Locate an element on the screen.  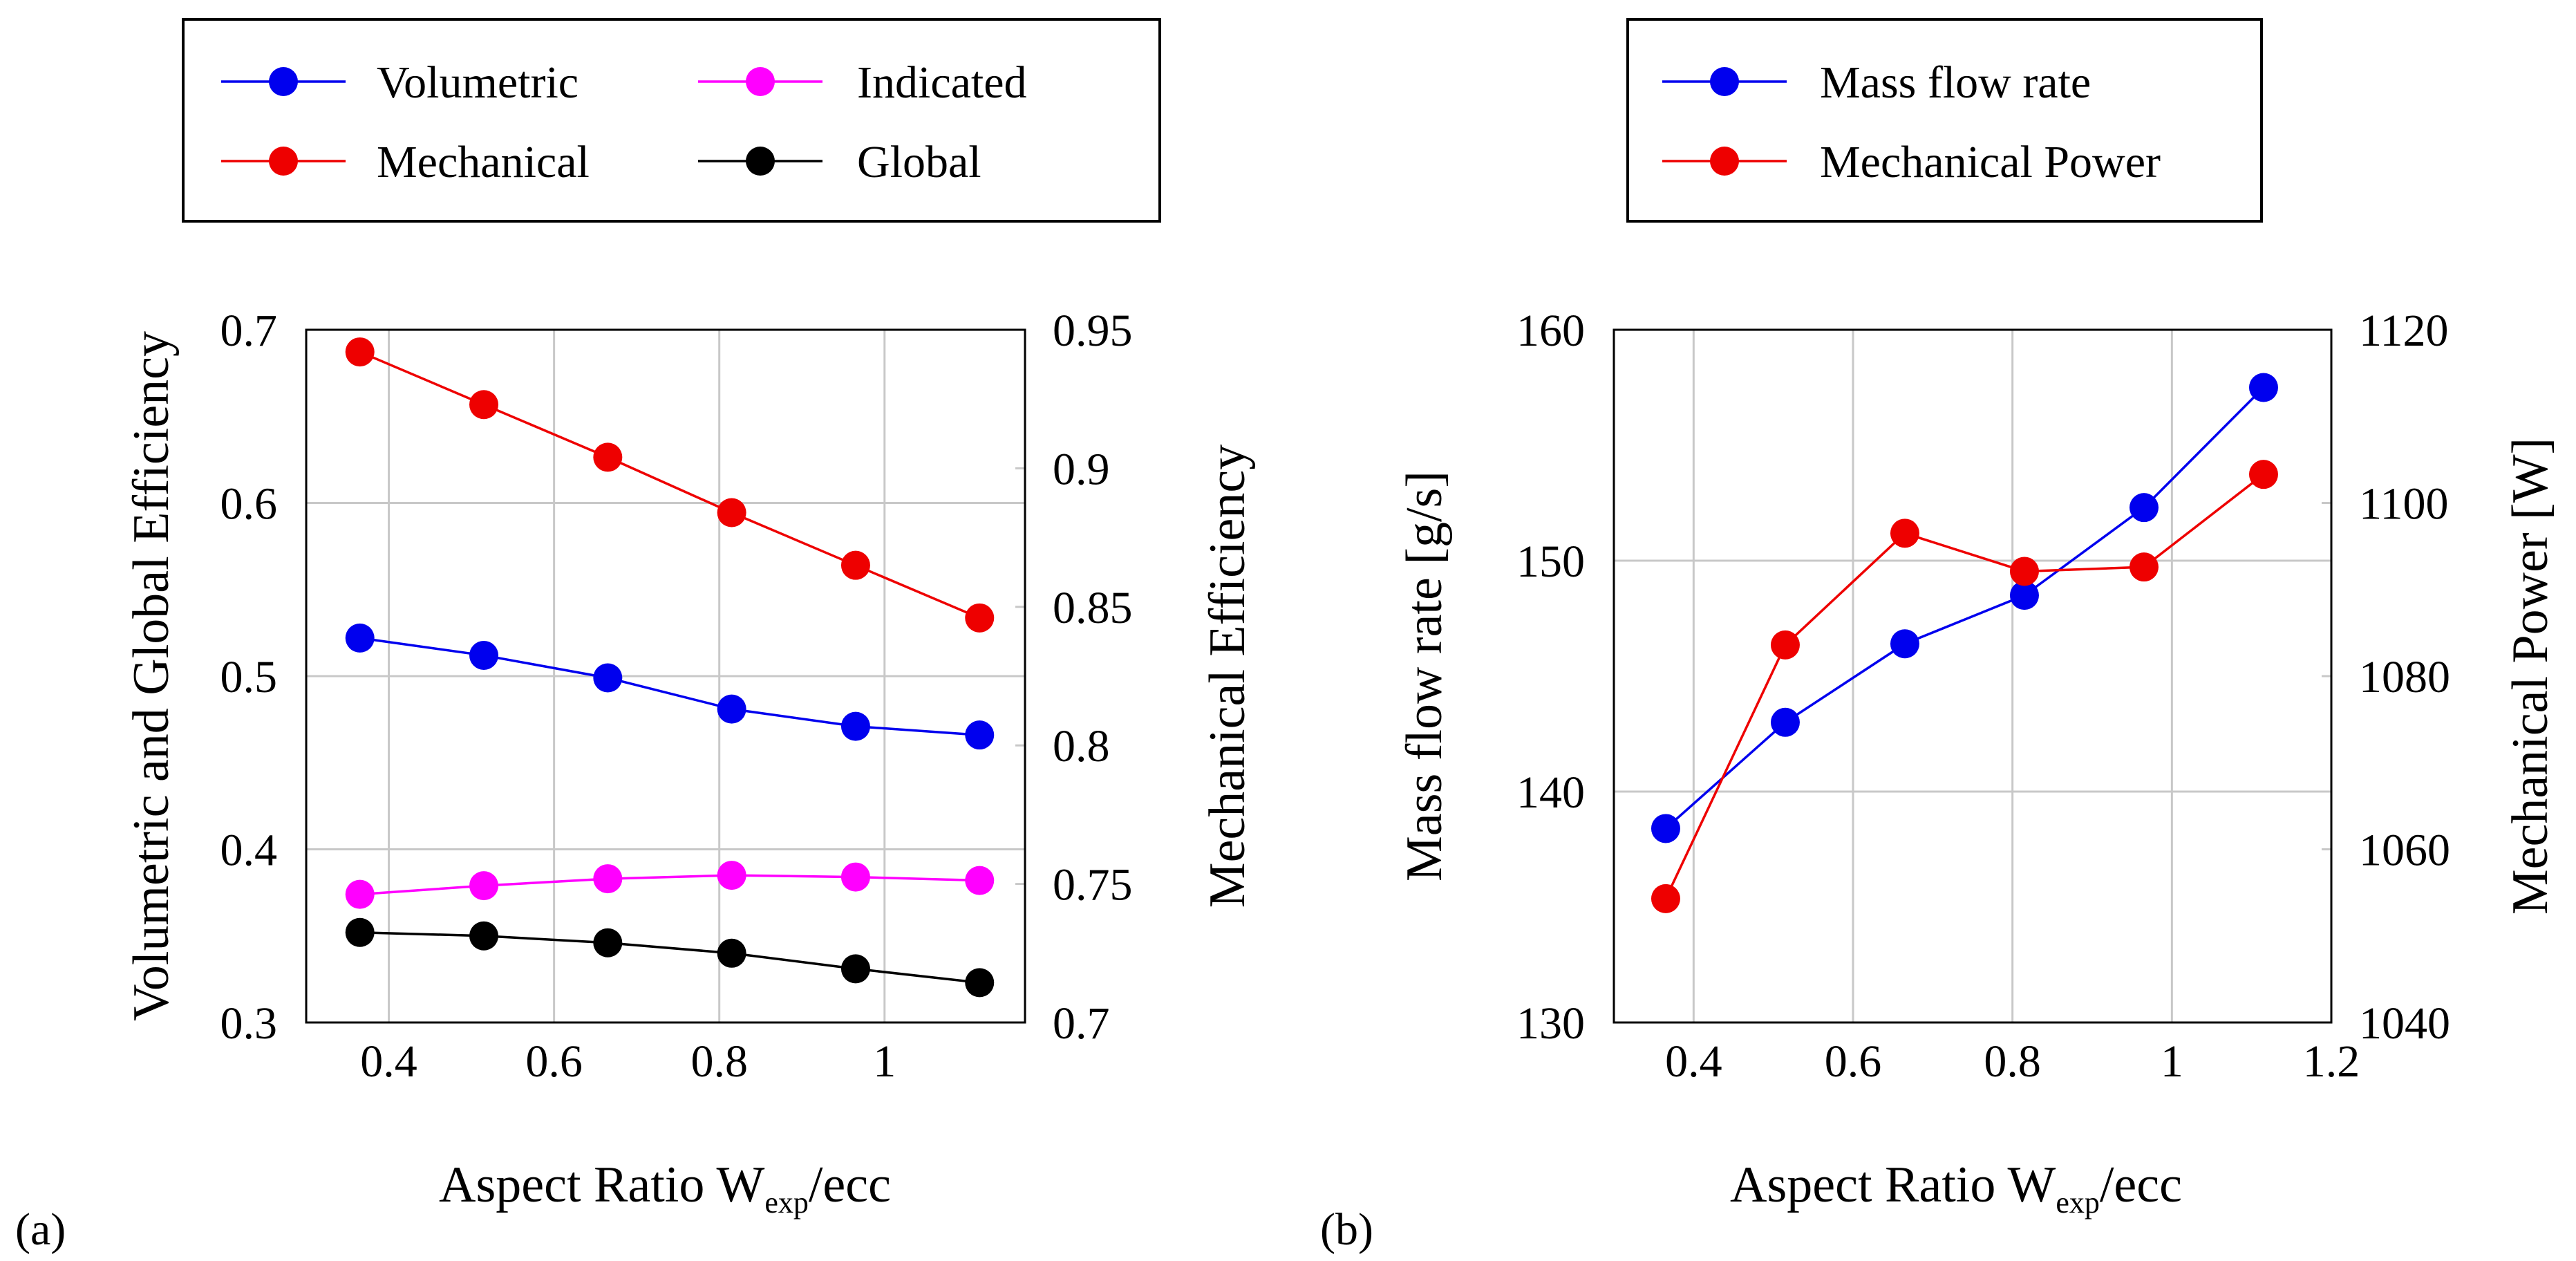
y-right-tick-label: 1120 is located at coordinates (2404, 331).